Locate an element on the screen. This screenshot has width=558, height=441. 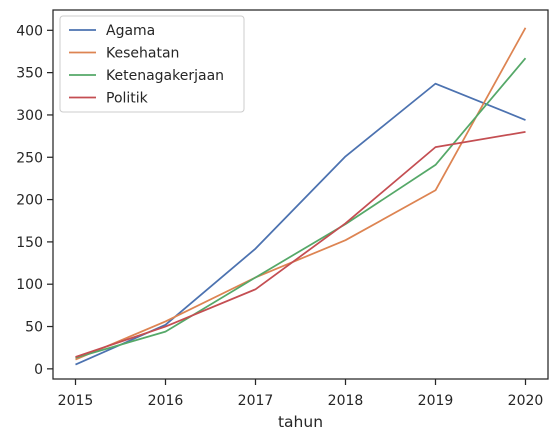
x-axis: 2015 2016 2017 2018 2019 2020 is located at coordinates (301, 394).